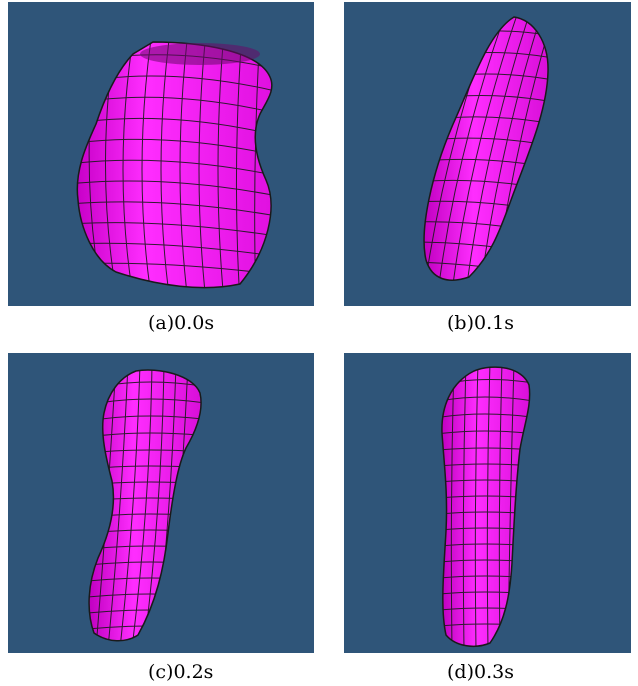 This screenshot has width=638, height=686. Describe the element at coordinates (486, 507) in the screenshot. I see `mesh-shape-d` at that location.